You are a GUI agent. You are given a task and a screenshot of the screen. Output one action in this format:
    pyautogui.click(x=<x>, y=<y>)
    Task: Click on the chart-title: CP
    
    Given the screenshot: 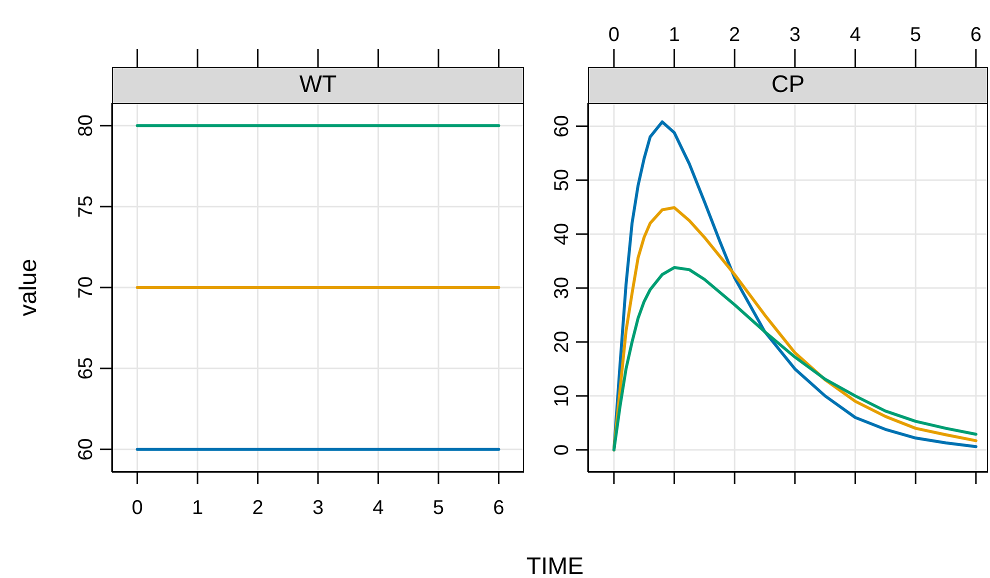 What is the action you would take?
    pyautogui.click(x=788, y=85)
    